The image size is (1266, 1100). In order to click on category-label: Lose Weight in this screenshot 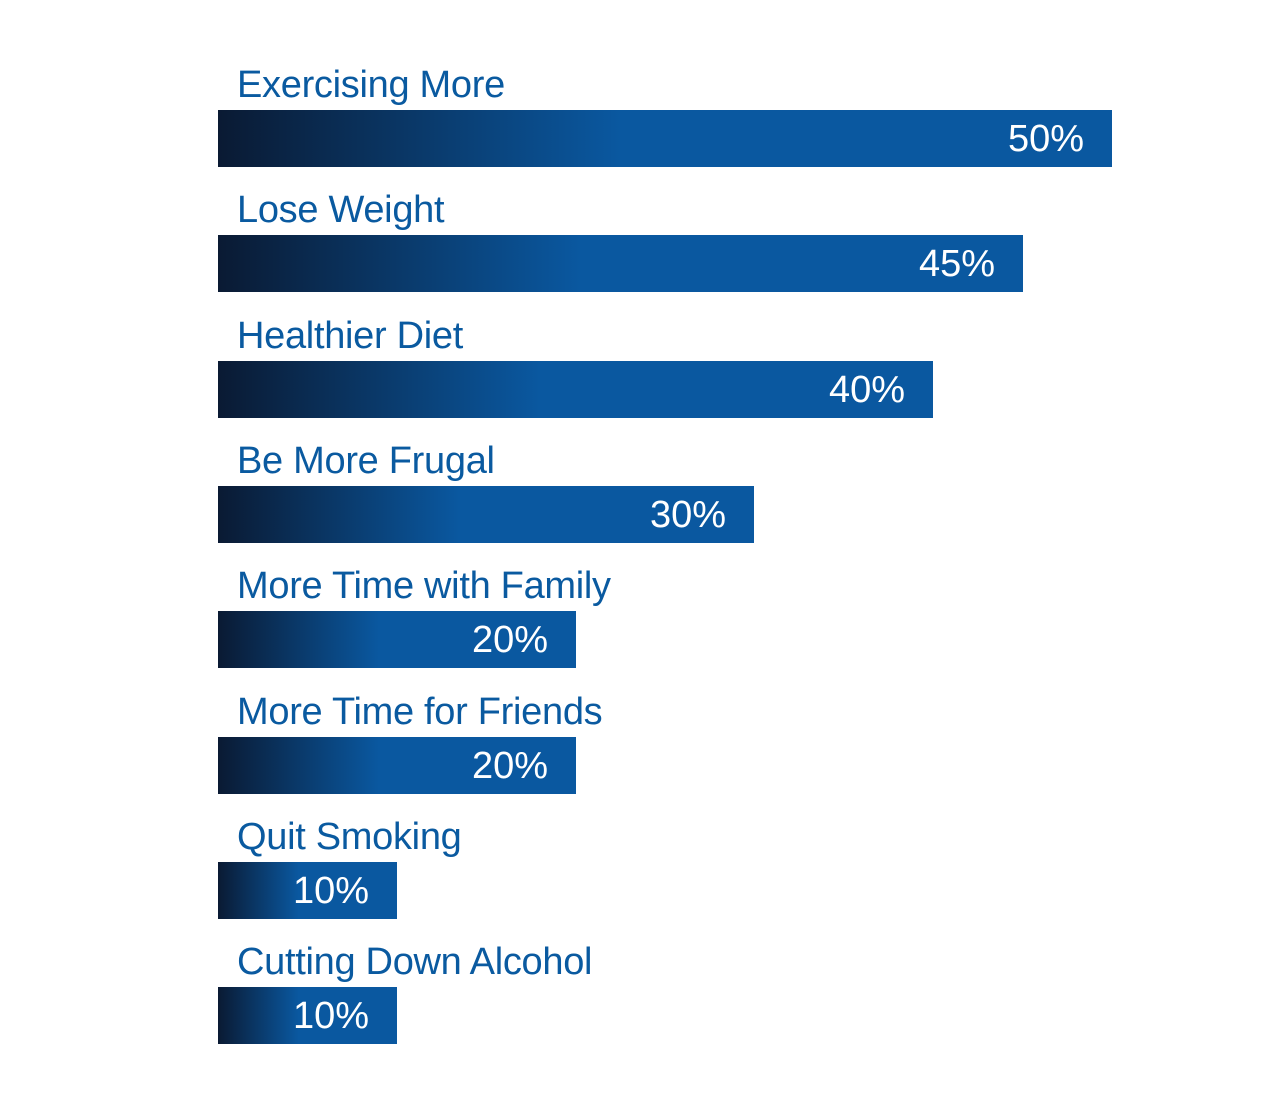, I will do `click(341, 210)`.